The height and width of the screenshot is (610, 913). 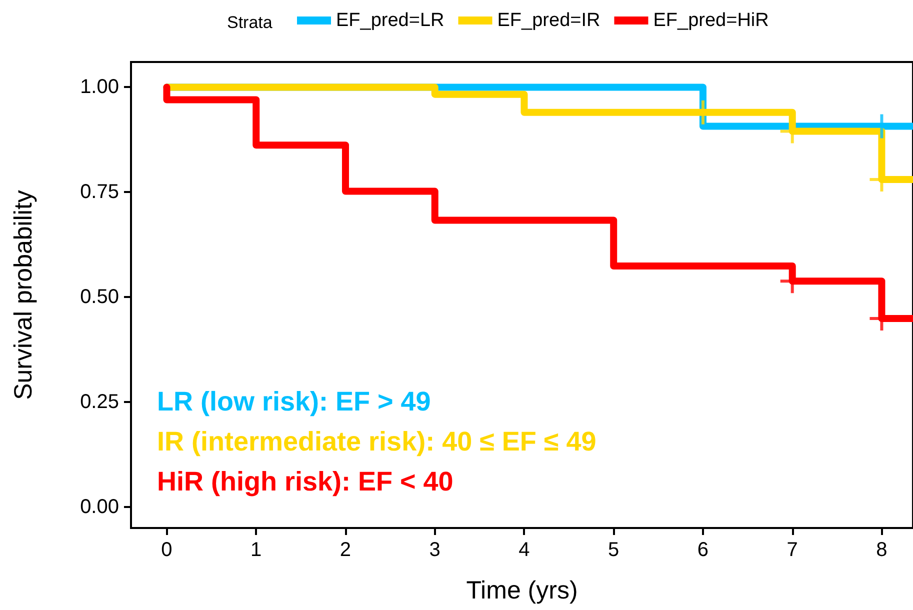 I want to click on y-axis-title: Survival probability, so click(x=24, y=295).